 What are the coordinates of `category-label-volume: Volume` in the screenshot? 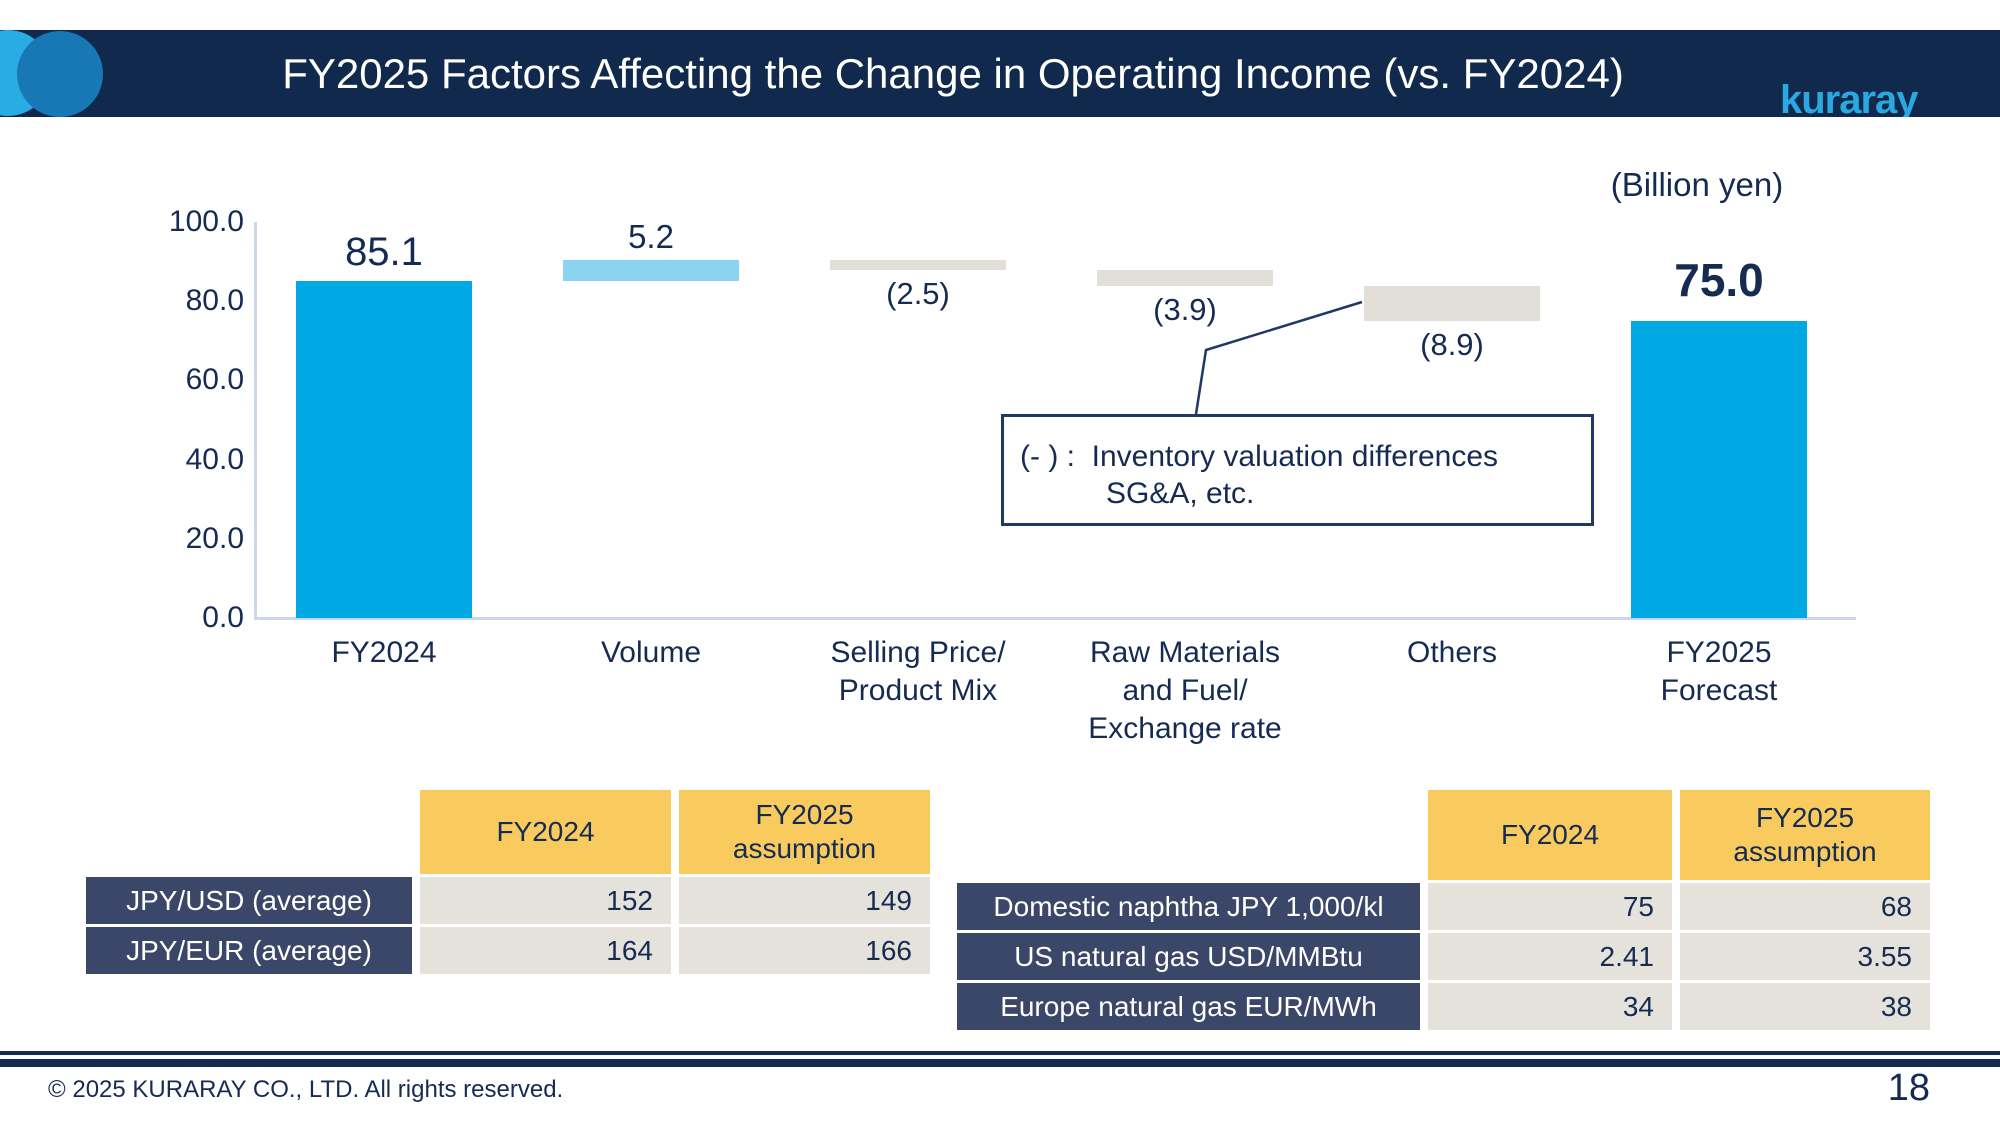 It's located at (651, 652).